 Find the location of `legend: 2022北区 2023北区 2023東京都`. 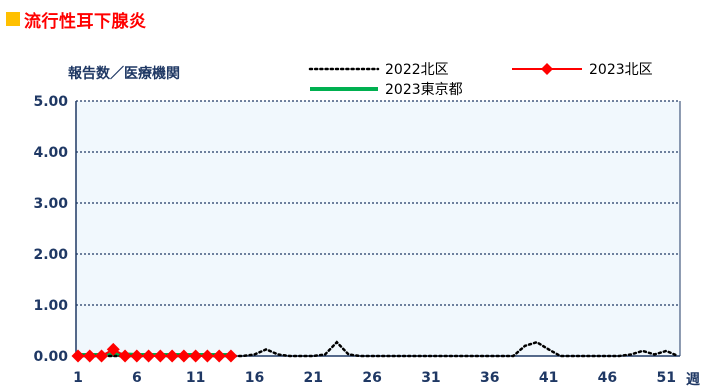

legend: 2022北区 2023北区 2023東京都 is located at coordinates (480, 80).